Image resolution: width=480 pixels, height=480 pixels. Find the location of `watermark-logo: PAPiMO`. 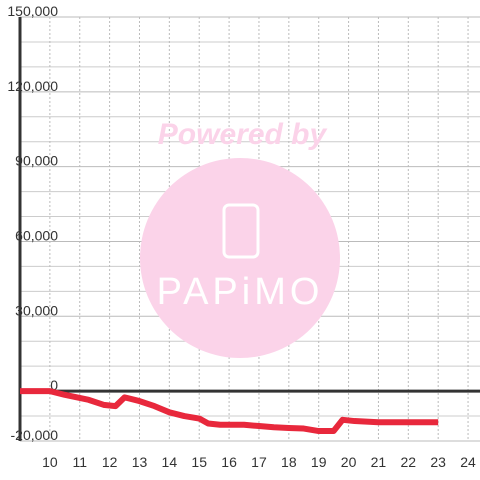

watermark-logo: PAPiMO is located at coordinates (240, 292).